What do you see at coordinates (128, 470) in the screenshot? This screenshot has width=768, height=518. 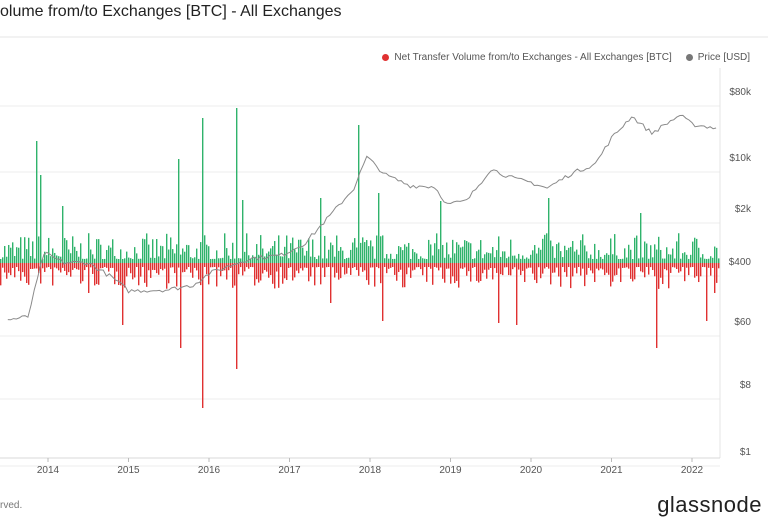 I see `x-tick-label: 2015` at bounding box center [128, 470].